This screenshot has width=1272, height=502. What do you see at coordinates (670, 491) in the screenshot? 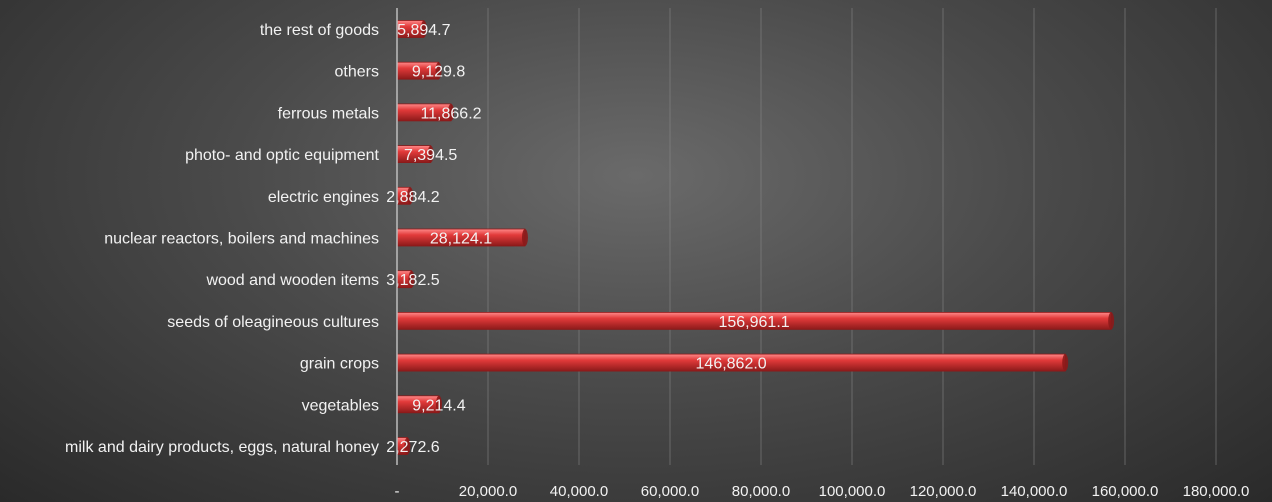
I see `x-tick-label: 60,000.0` at bounding box center [670, 491].